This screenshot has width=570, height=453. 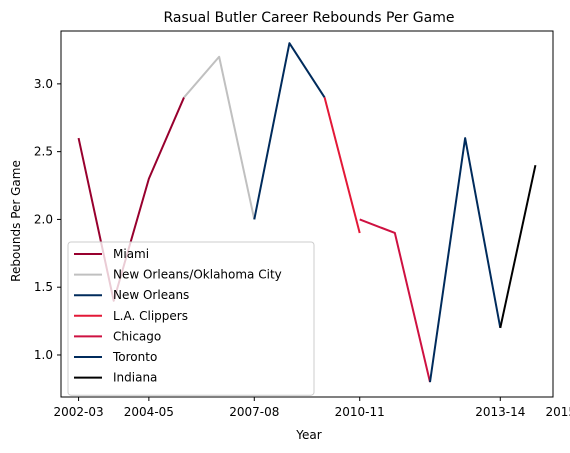 I want to click on x-tick-label: 2015-16, so click(x=558, y=412).